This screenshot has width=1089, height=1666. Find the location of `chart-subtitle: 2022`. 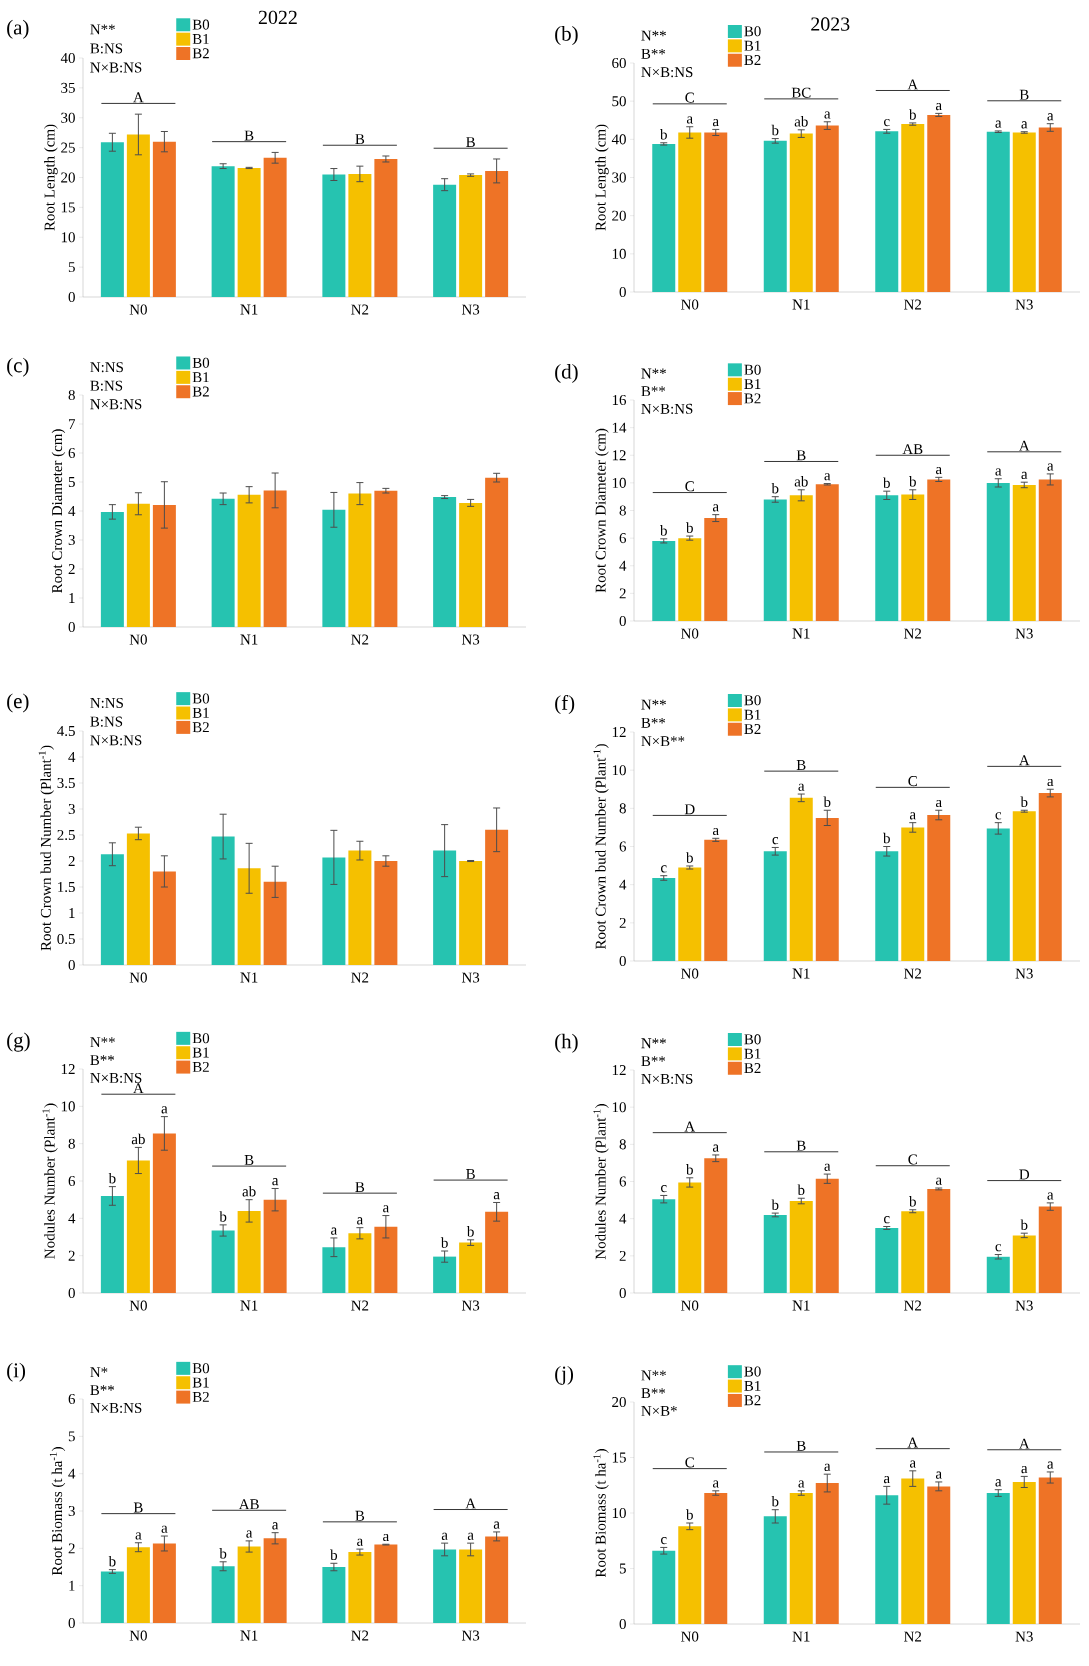

chart-subtitle: 2022 is located at coordinates (277, 17).